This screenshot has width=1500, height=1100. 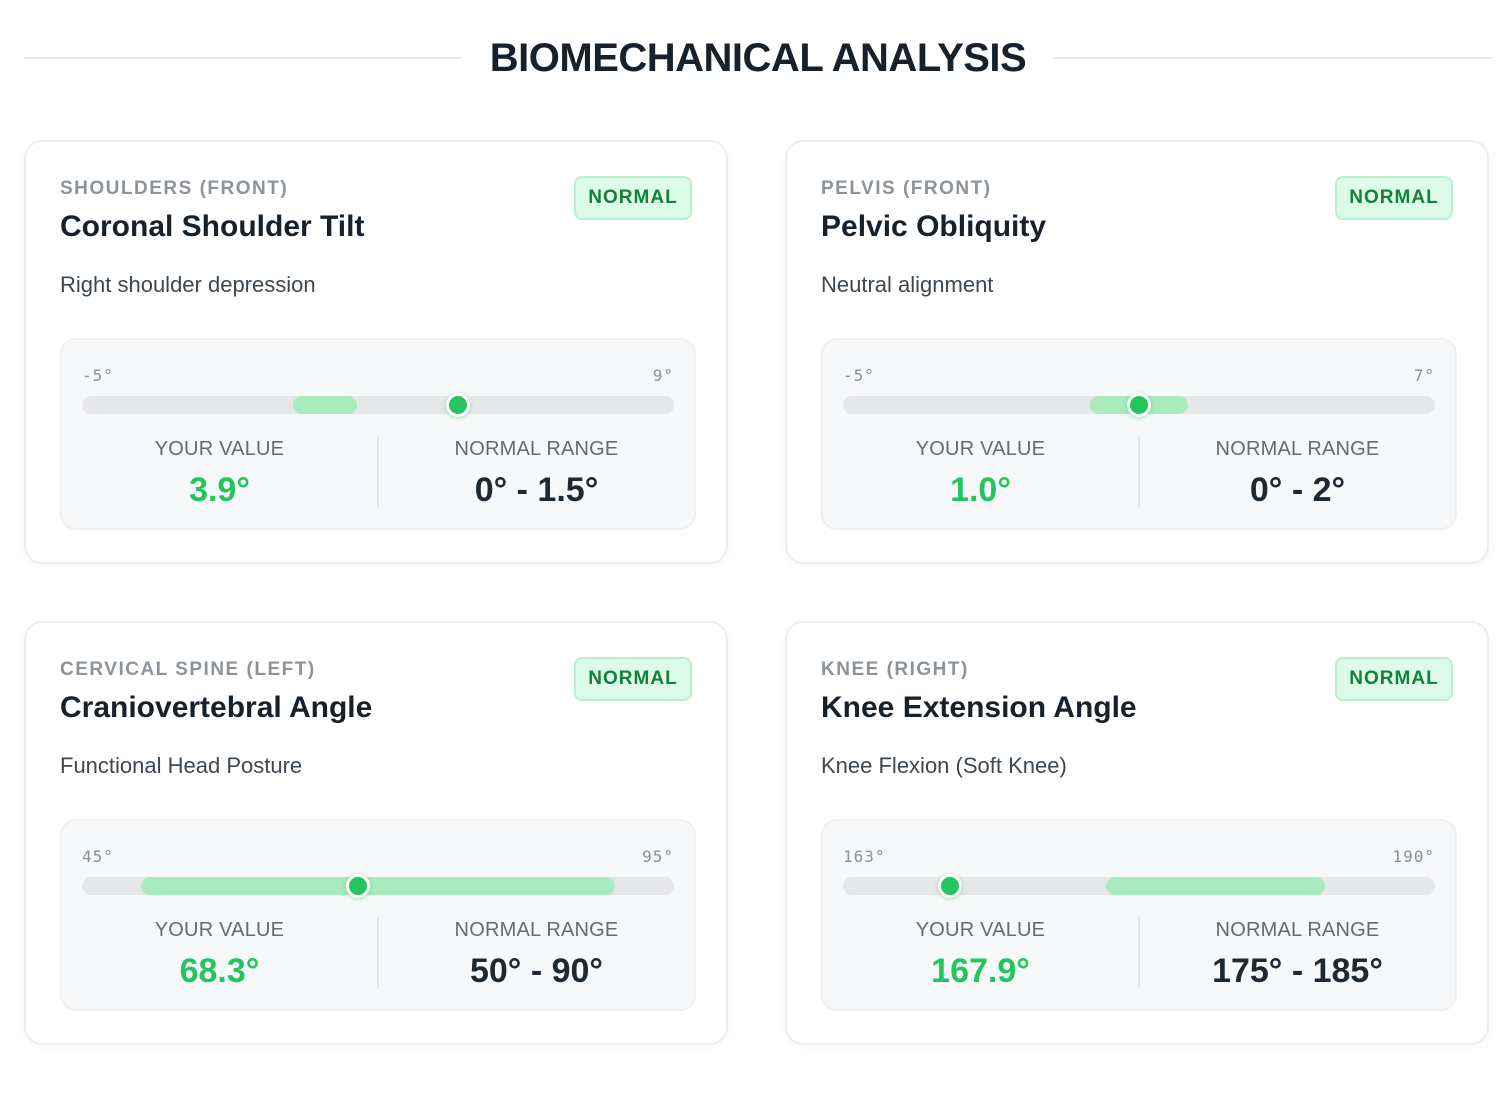 I want to click on card-category: SHOULDERS (FRONT), so click(x=174, y=188).